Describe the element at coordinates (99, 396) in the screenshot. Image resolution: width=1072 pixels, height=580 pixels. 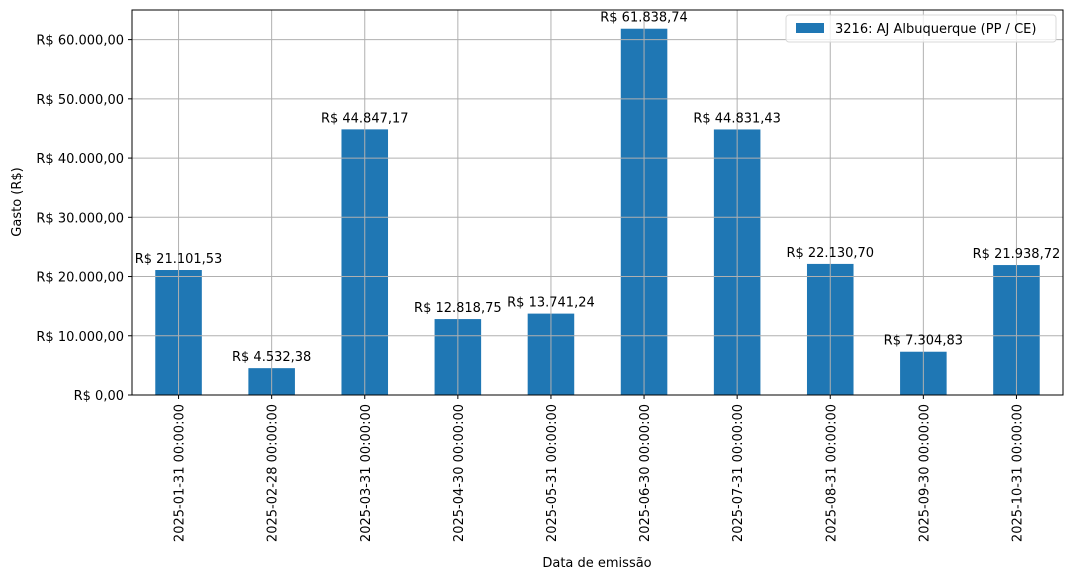
I see `y-tick-label: R$ 0,00` at that location.